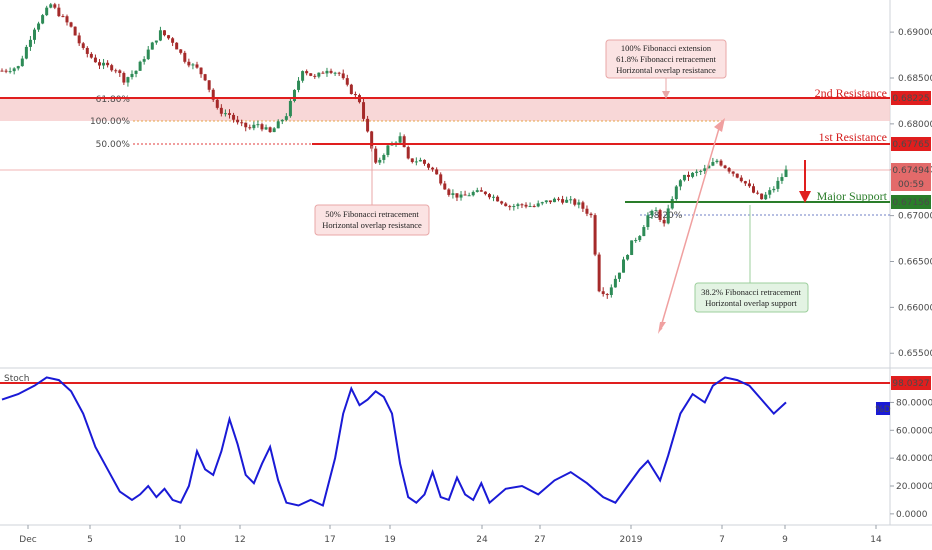 The image size is (932, 550). I want to click on annotation-left-line2: Horizontal overlap resistance, so click(372, 225).